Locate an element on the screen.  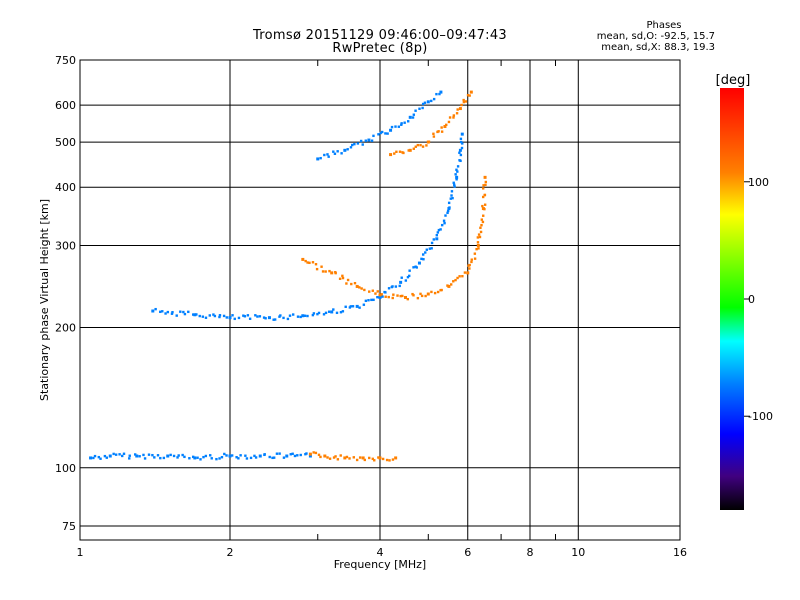
chart-subtitle: RwPretec (8p) is located at coordinates (380, 48).